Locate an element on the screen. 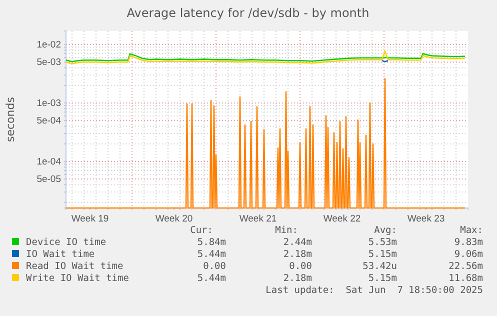  x-tick-label: Week 19 is located at coordinates (90, 219).